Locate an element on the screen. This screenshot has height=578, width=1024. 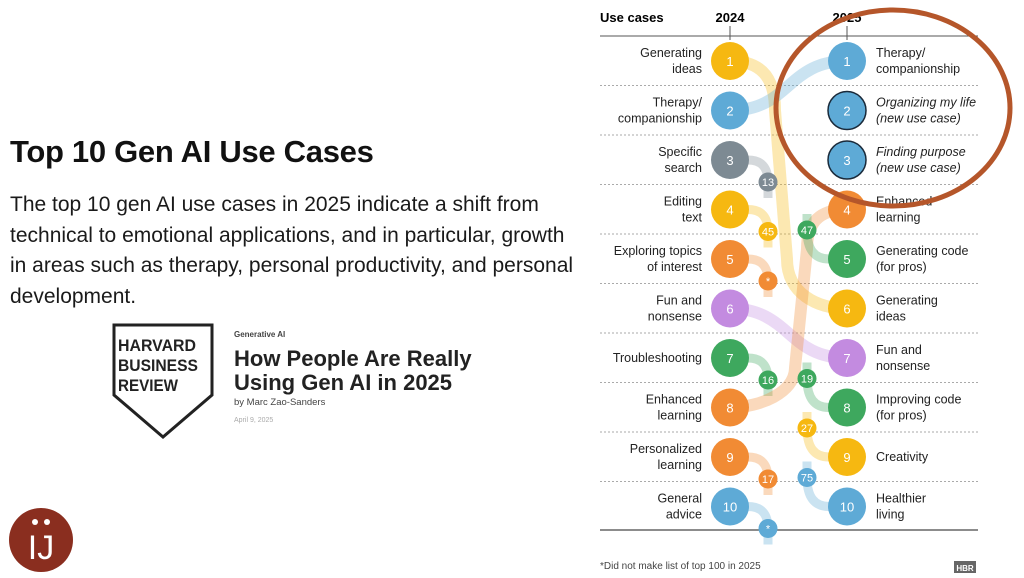
rank-2024-number: 7 is located at coordinates (729, 358).